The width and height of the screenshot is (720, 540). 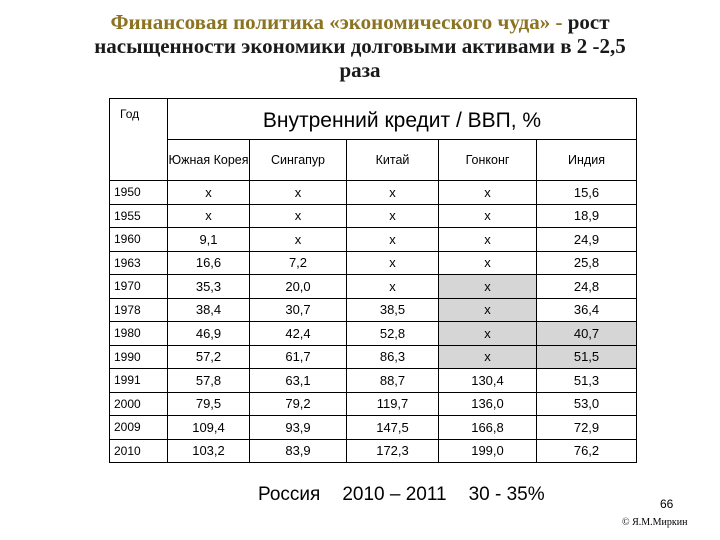 What do you see at coordinates (289, 494) in the screenshot?
I see `footer-country: Россия` at bounding box center [289, 494].